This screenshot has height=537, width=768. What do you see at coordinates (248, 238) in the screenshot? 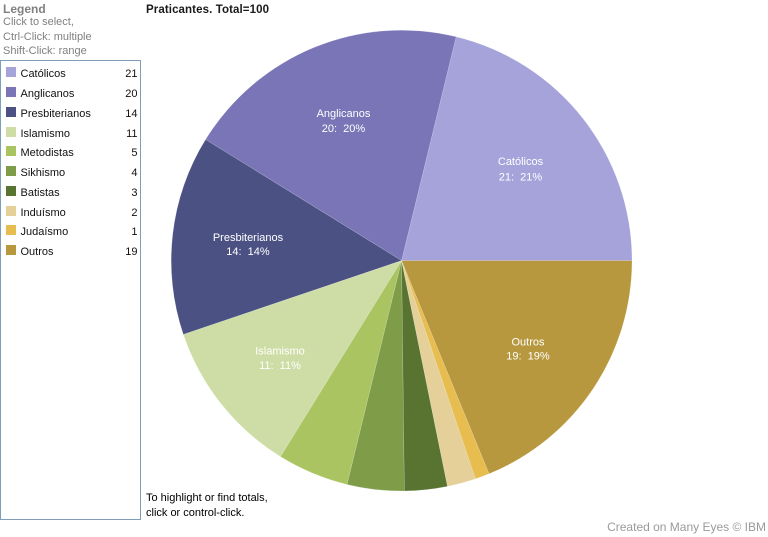
I see `svg-text: Presbiterianos` at bounding box center [248, 238].